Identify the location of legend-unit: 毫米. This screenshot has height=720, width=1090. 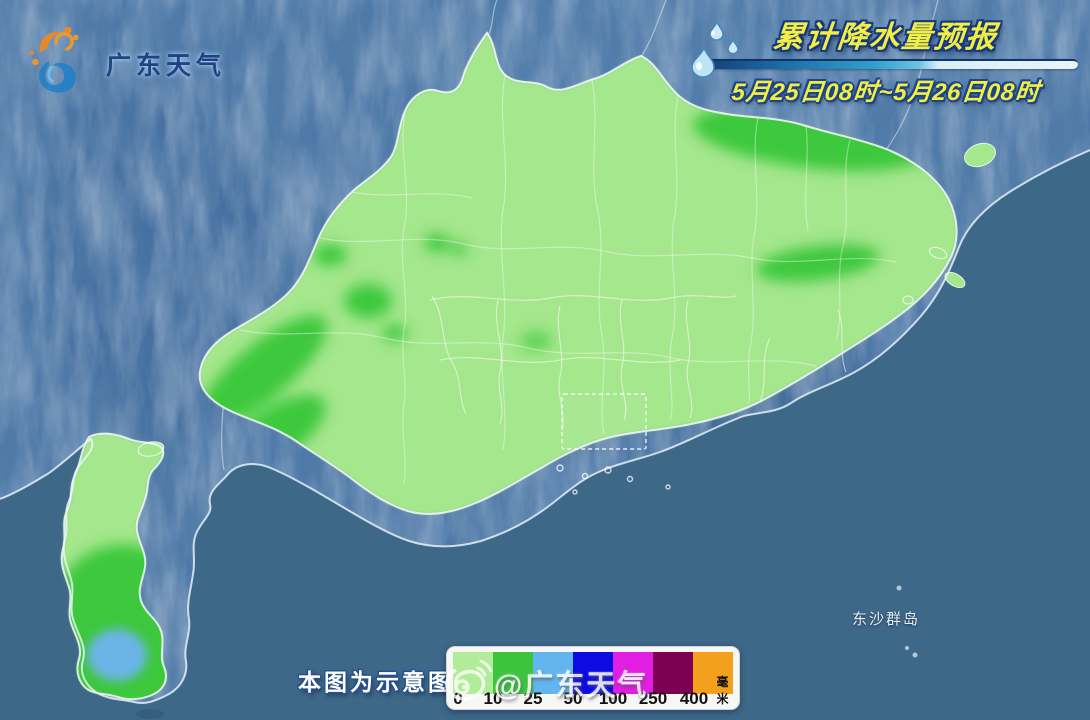
(722, 690).